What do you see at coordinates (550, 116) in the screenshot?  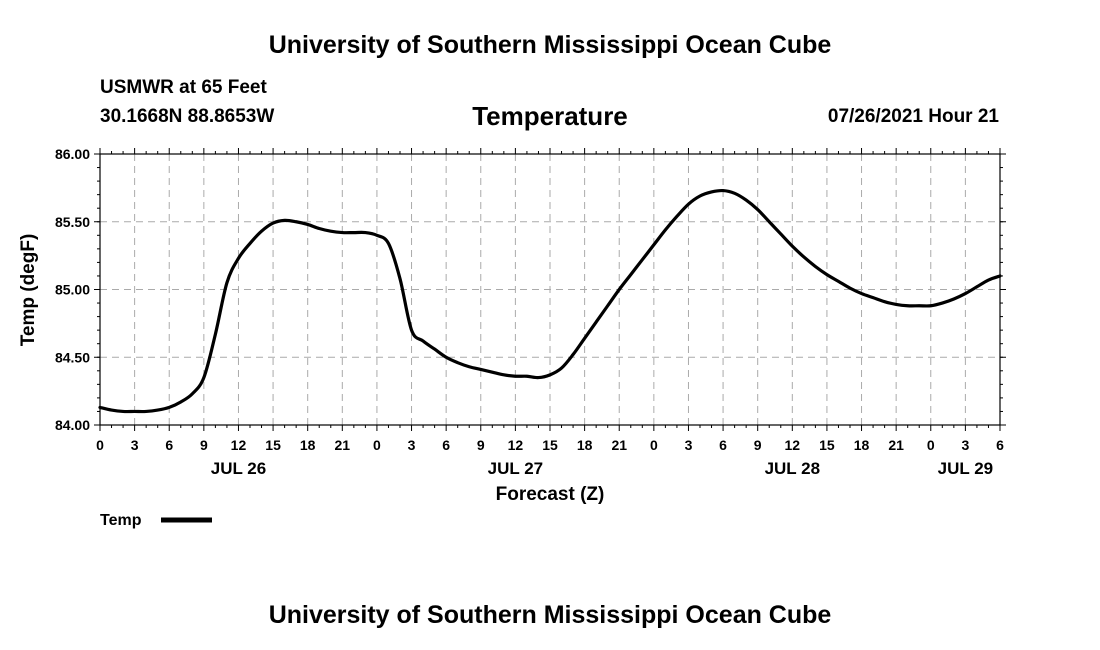 I see `chart-title: Temperature` at bounding box center [550, 116].